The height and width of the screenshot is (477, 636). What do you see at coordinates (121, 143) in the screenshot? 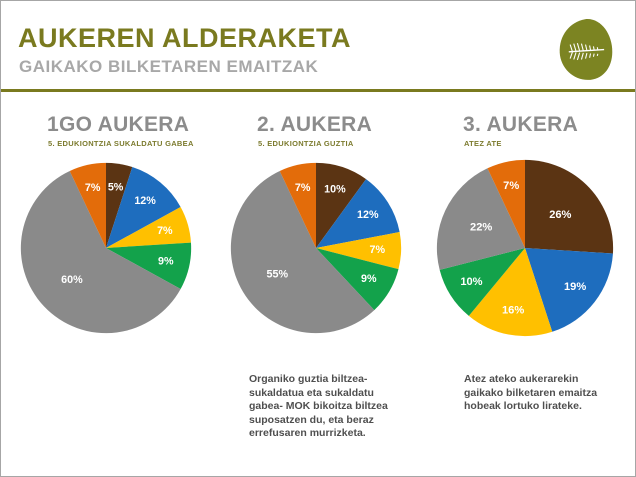
I see `chart-1-subtitle: 5. EDUKIONTZIA SUKALDATU GABEA` at bounding box center [121, 143].